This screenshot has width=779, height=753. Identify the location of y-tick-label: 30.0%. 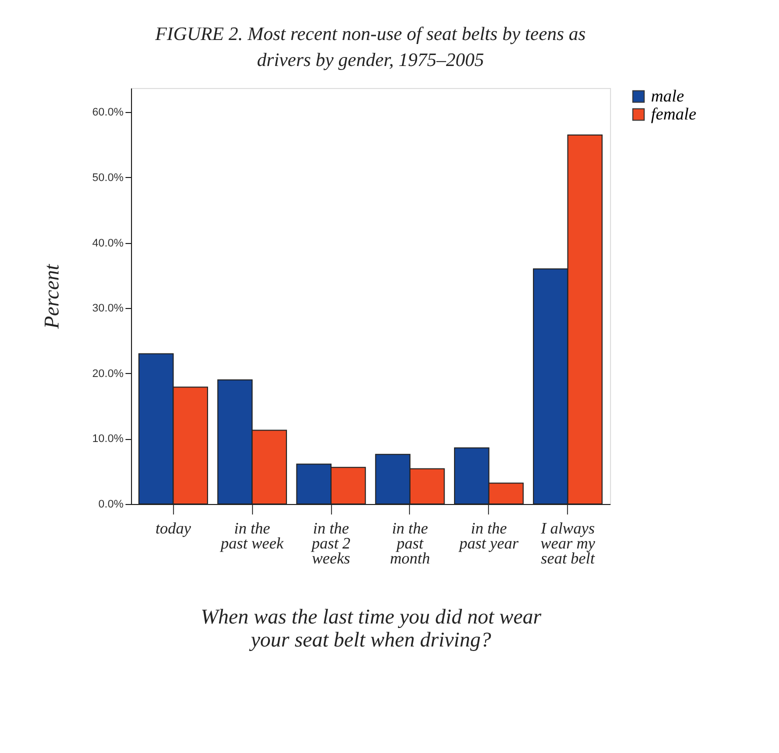
(108, 308).